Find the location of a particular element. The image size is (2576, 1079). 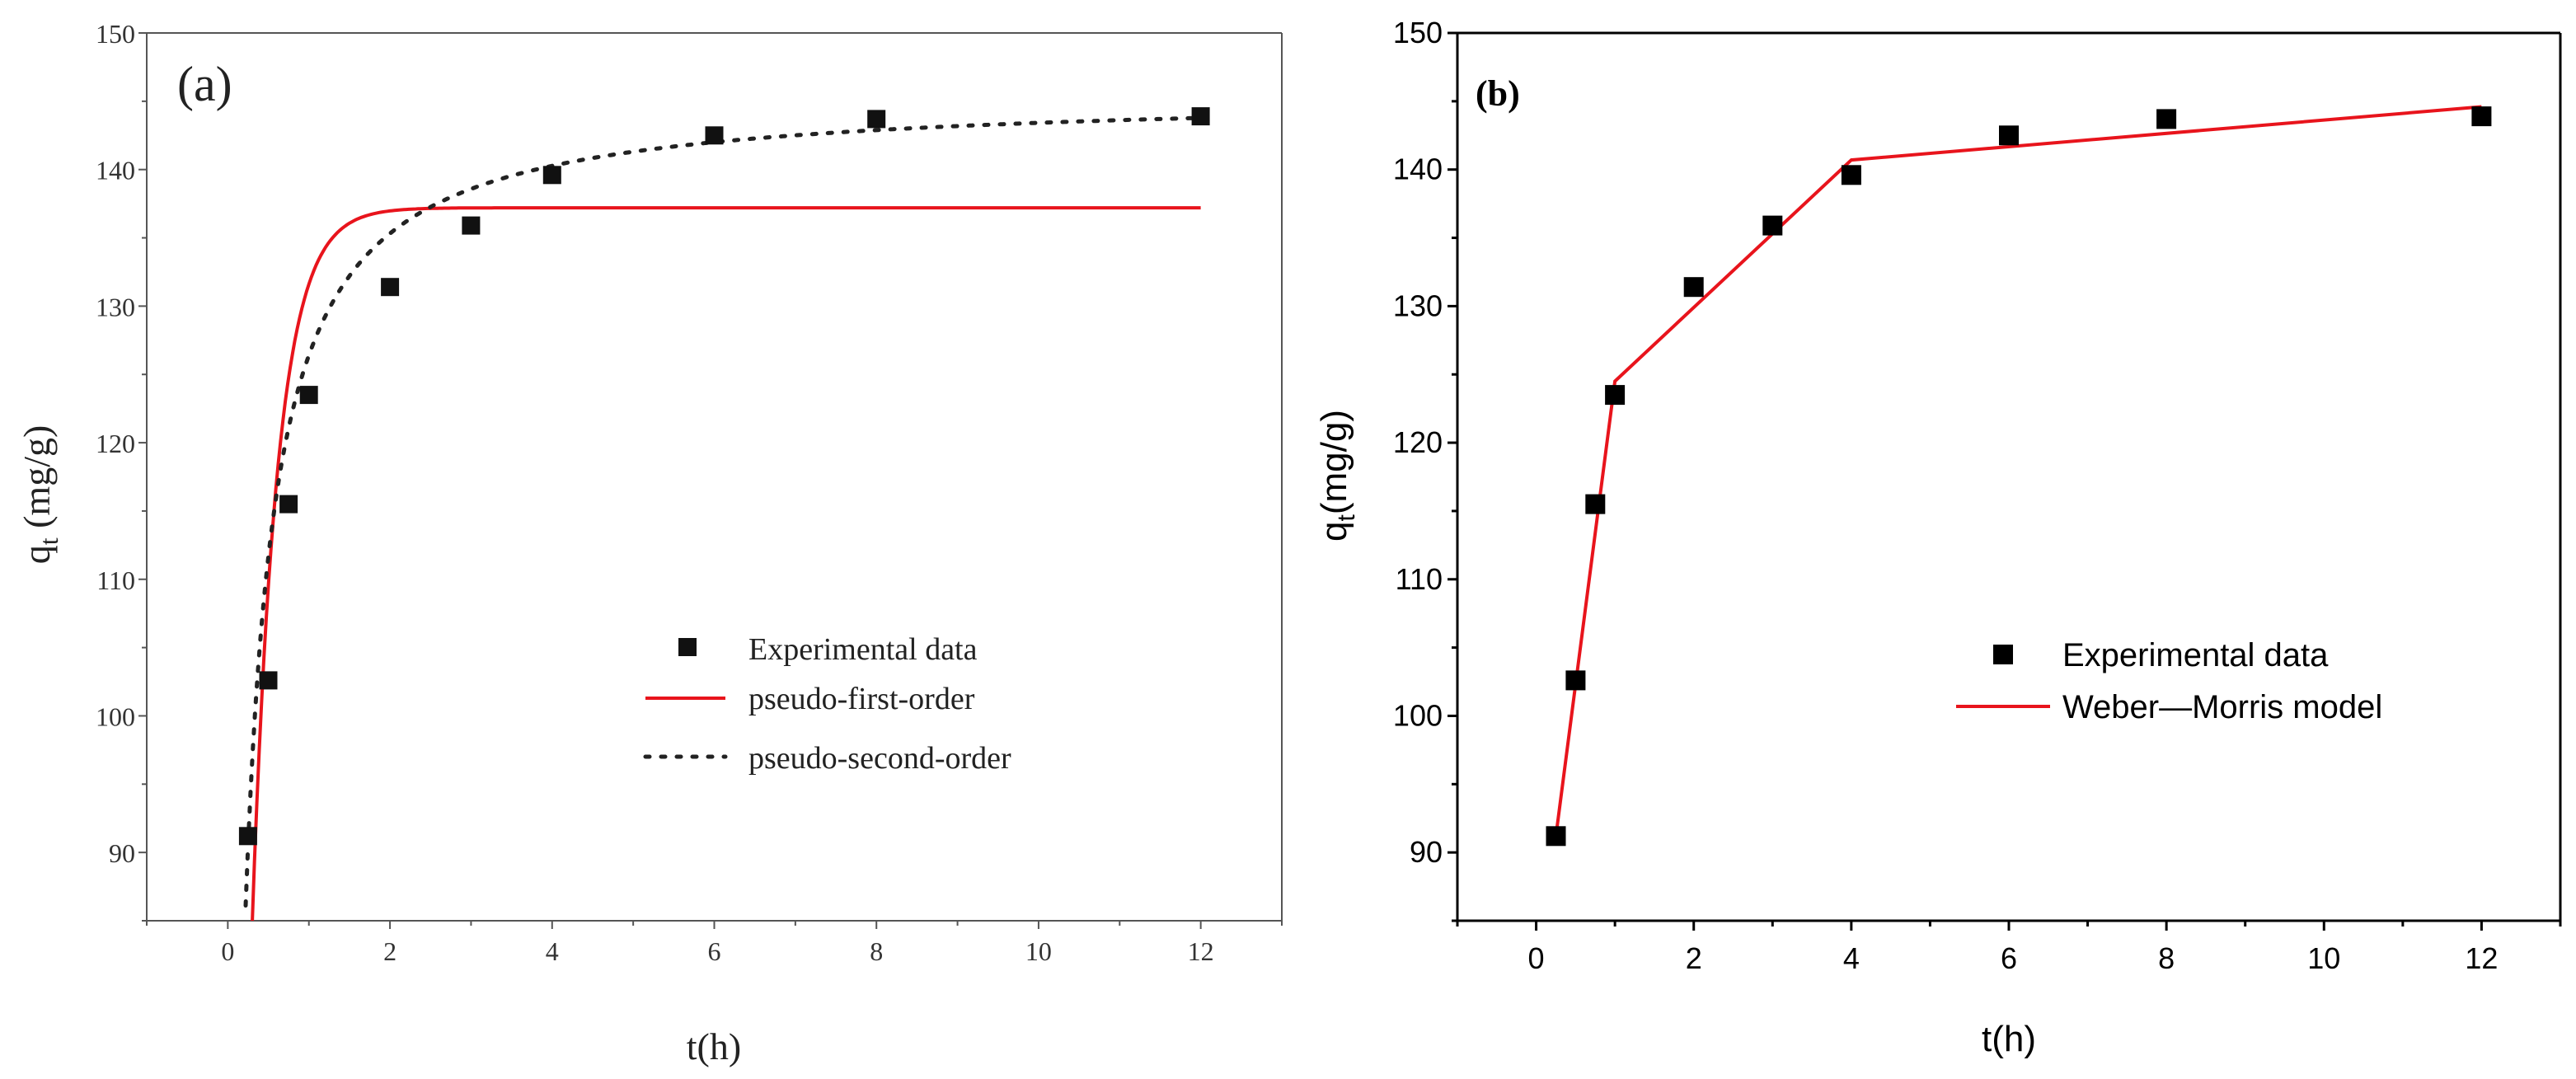

b-x-tick-label: 10 is located at coordinates (2323, 958).